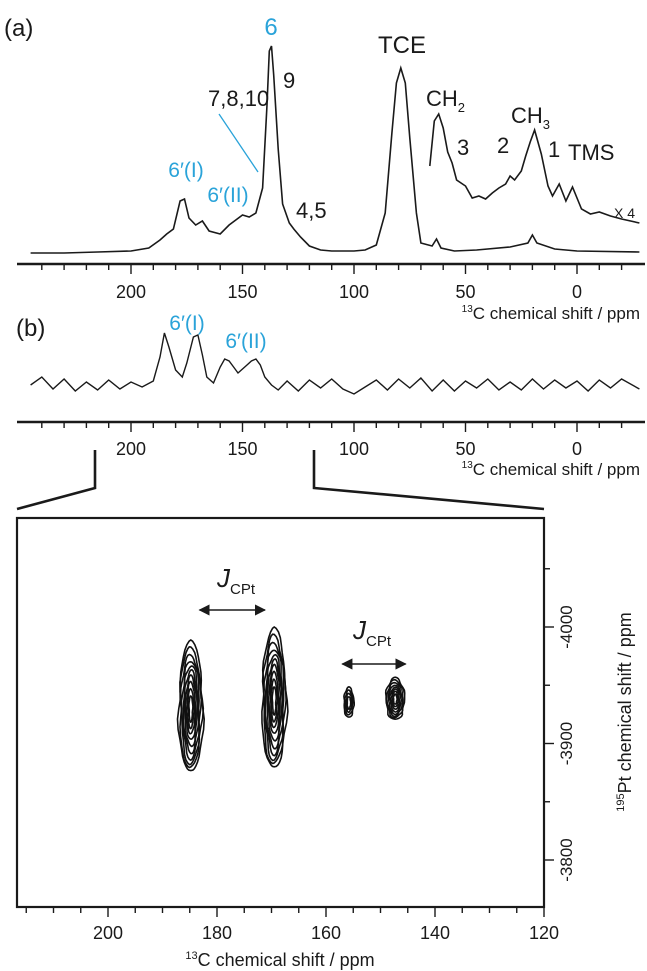  Describe the element at coordinates (556, 469) in the screenshot. I see `x-axis-label-b-main: C chemical shift / ppm` at that location.